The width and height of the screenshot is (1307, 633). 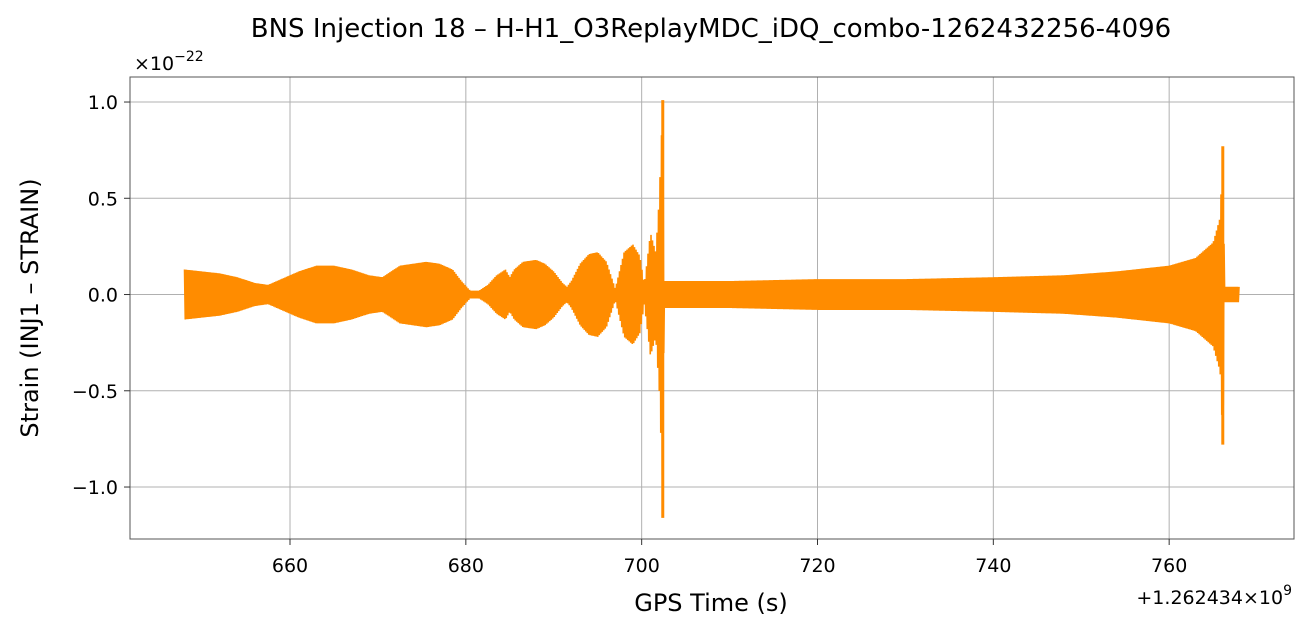 What do you see at coordinates (466, 566) in the screenshot?
I see `x-tick-label: 680` at bounding box center [466, 566].